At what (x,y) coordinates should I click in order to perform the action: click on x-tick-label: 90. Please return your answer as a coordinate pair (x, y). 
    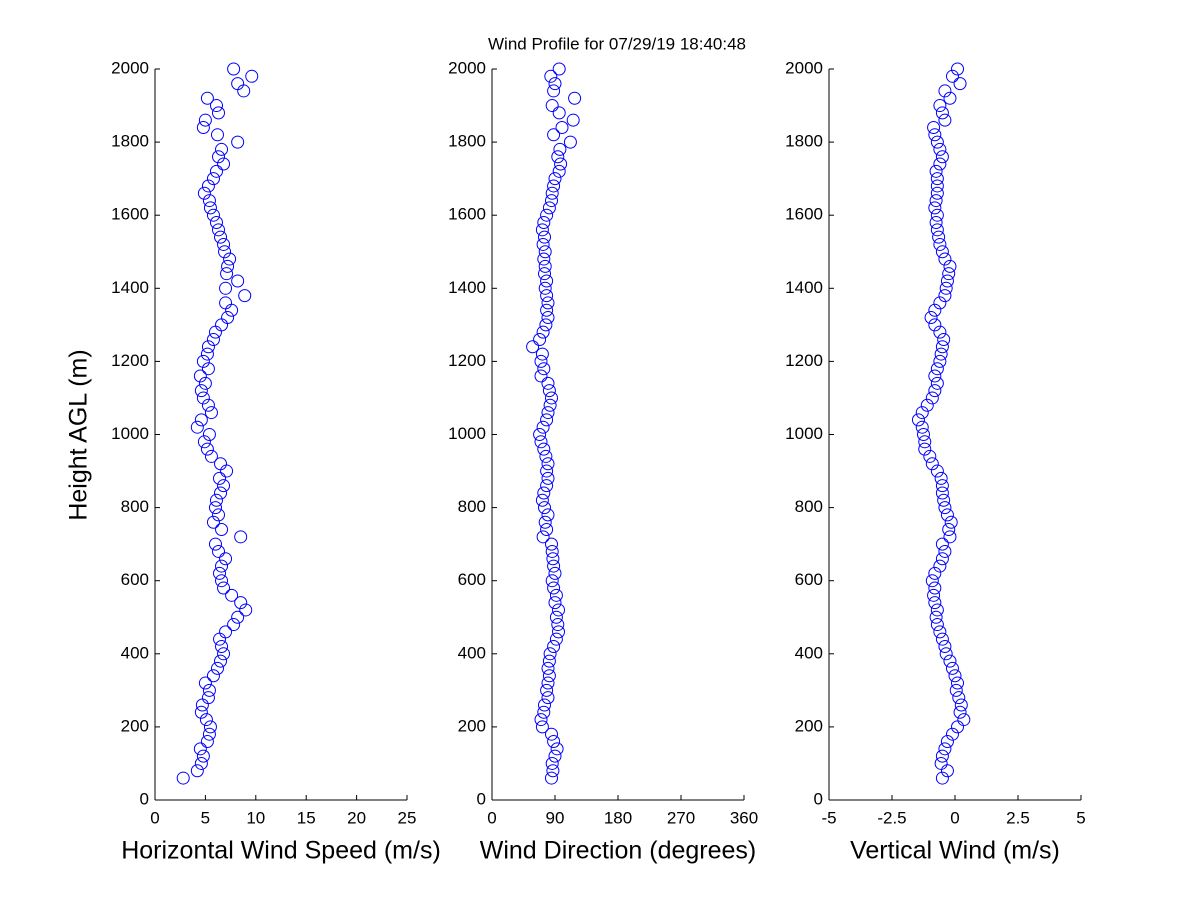
    Looking at the image, I should click on (555, 817).